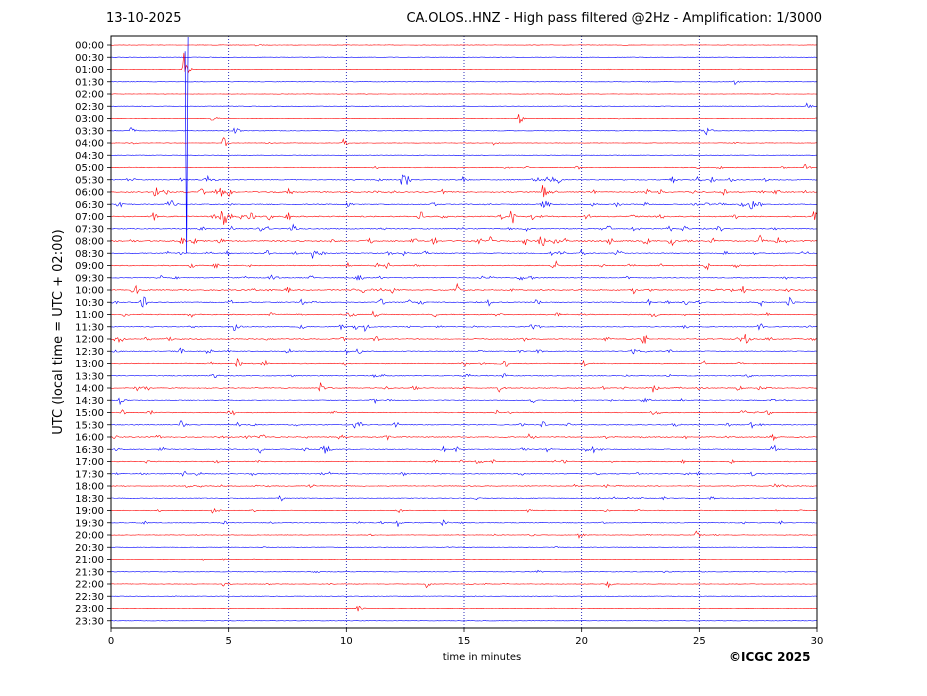 The height and width of the screenshot is (696, 927). Describe the element at coordinates (89, 499) in the screenshot. I see `y-tick-label: 18:30` at that location.